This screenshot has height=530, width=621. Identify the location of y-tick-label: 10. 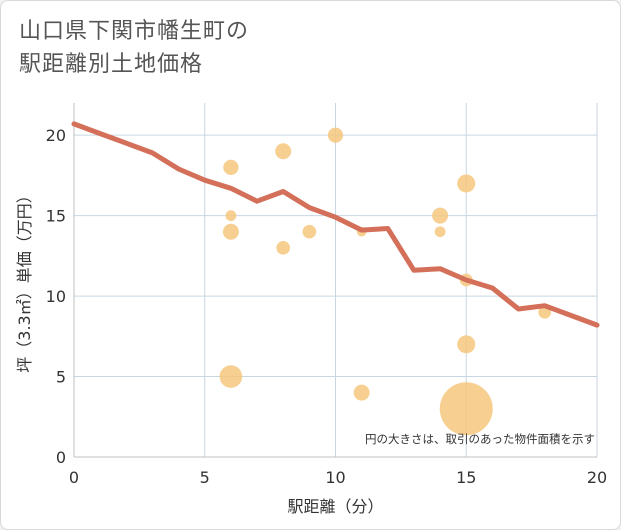
(56, 296).